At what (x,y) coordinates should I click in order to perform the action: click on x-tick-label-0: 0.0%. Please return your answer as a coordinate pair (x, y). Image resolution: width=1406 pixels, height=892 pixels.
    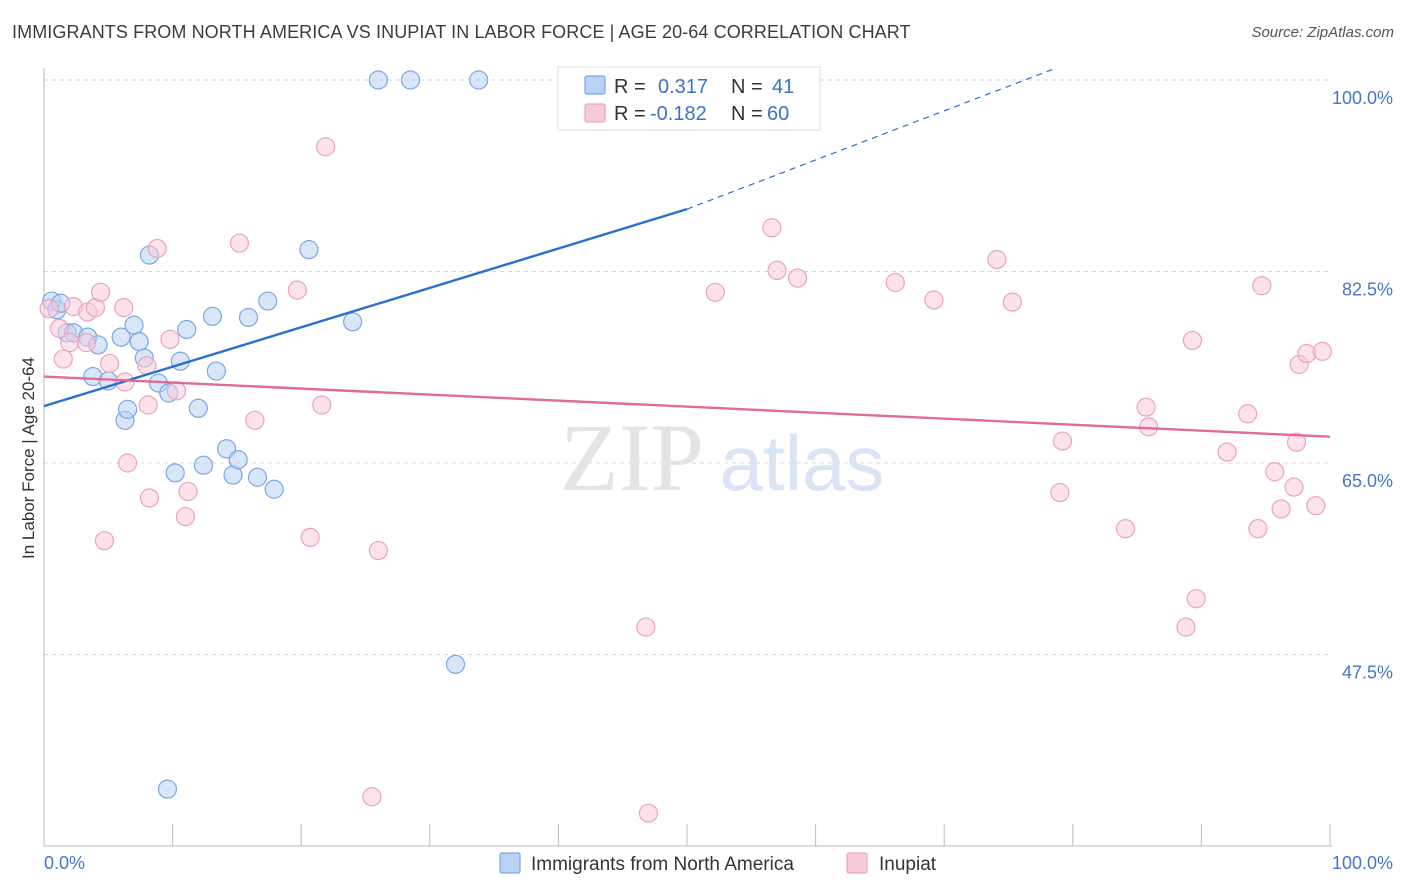
    Looking at the image, I should click on (64, 863).